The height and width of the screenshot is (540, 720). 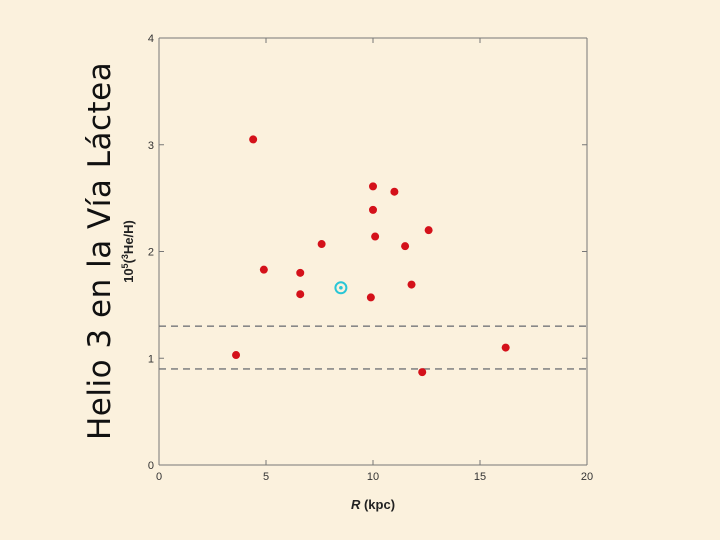 What do you see at coordinates (151, 253) in the screenshot?
I see `y-tick-label: 2` at bounding box center [151, 253].